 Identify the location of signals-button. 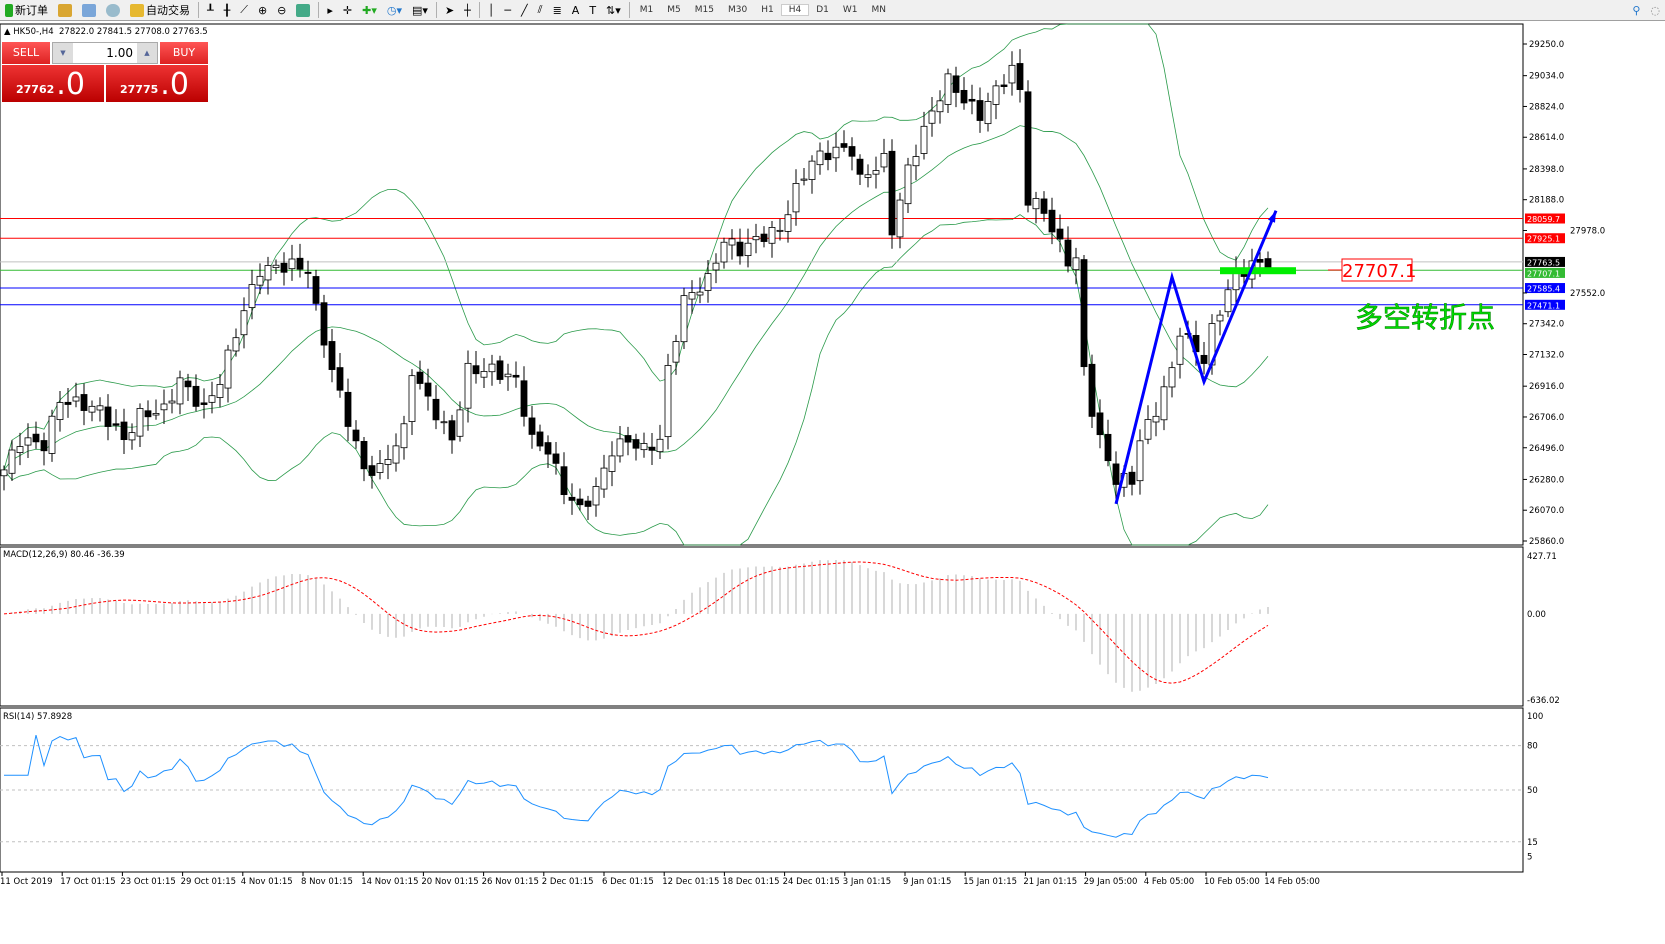
(113, 10).